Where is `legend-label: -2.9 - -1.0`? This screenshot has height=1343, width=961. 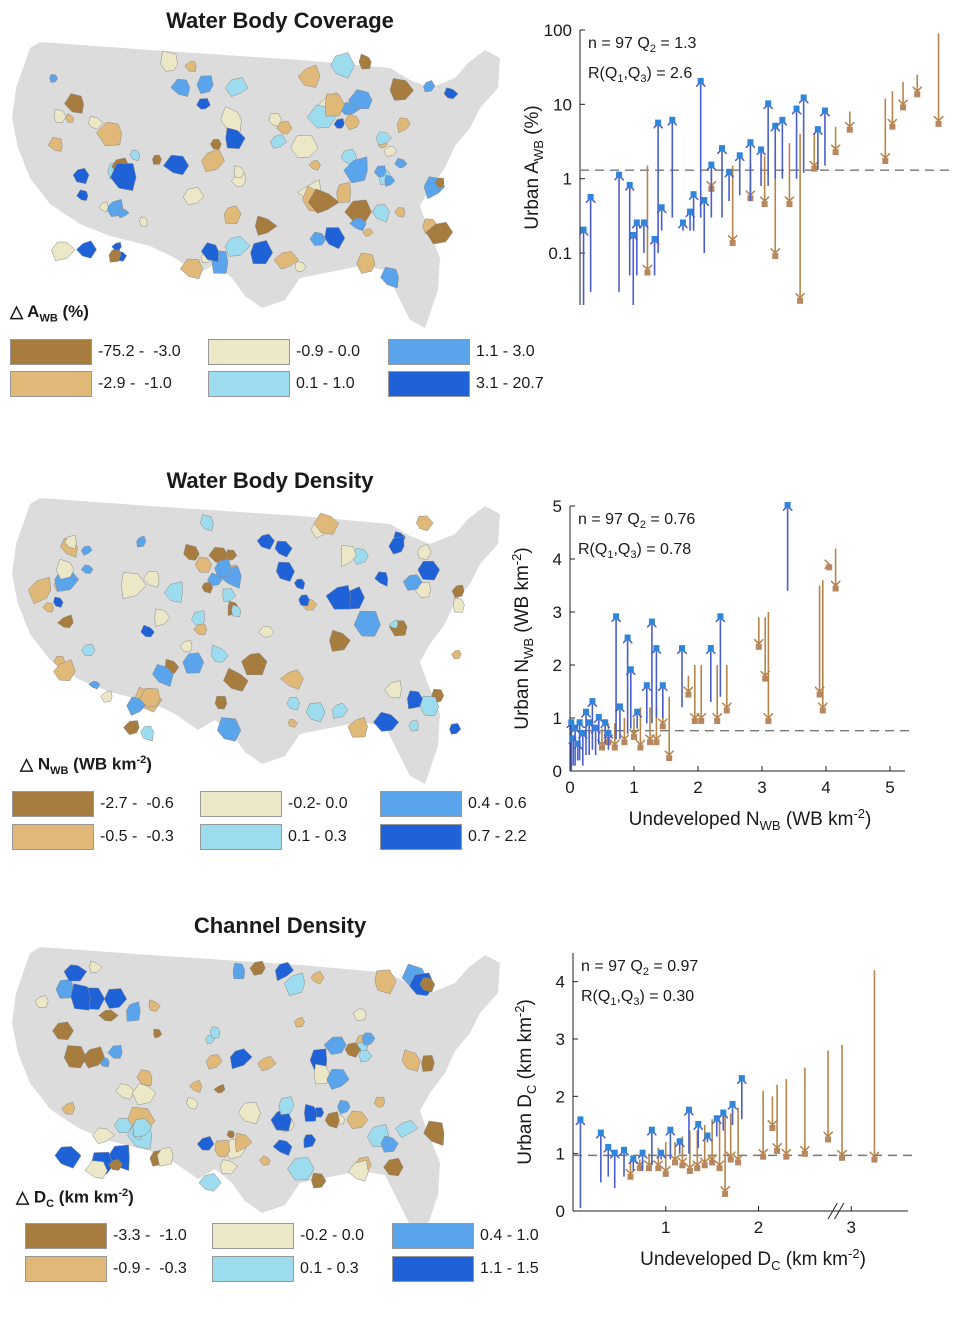
legend-label: -2.9 - -1.0 is located at coordinates (135, 383).